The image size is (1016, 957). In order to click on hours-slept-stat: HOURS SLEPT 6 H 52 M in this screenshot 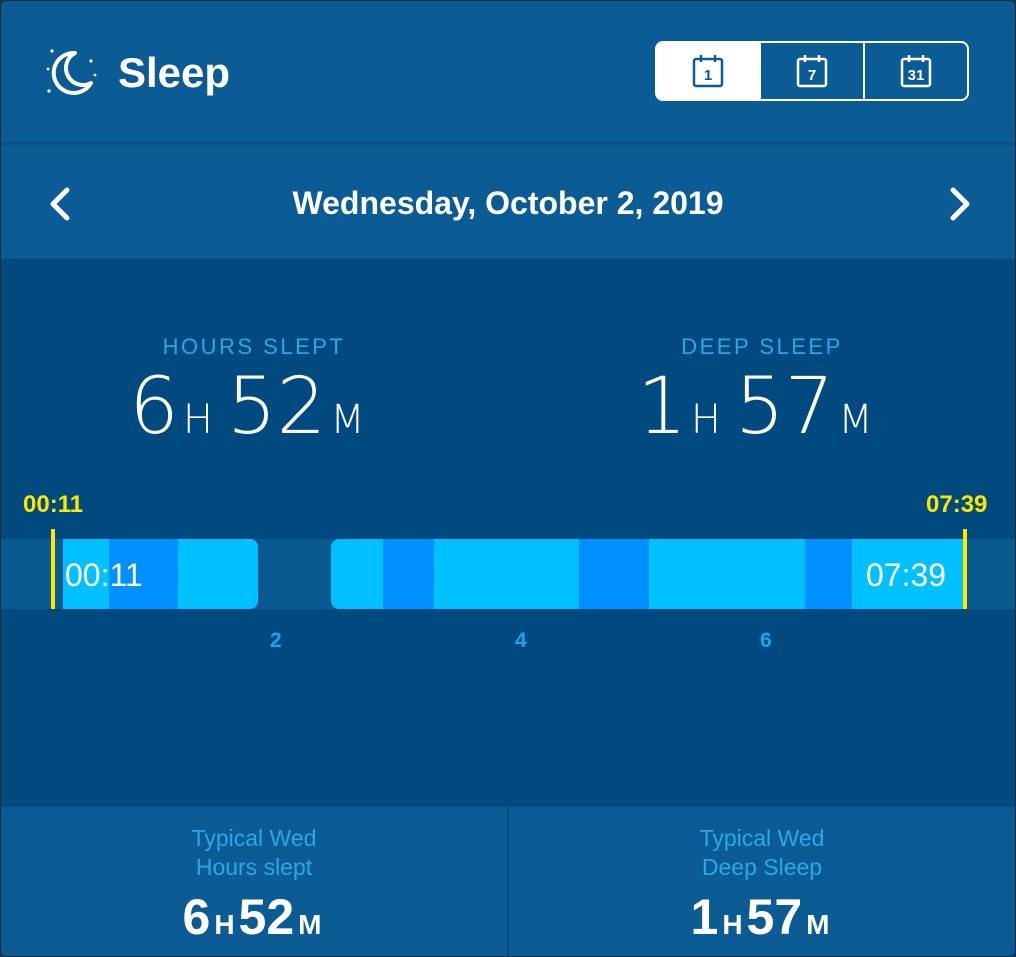, I will do `click(254, 393)`.